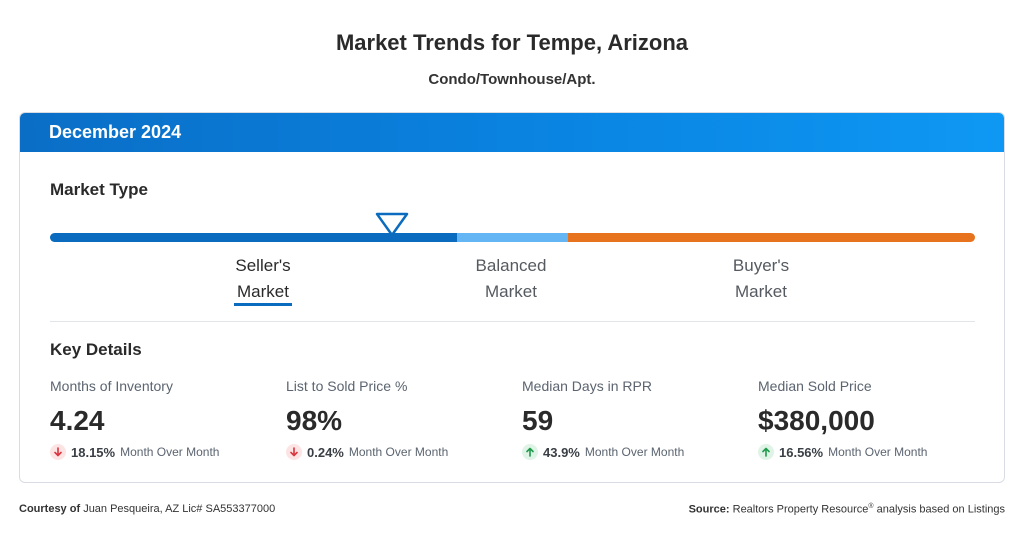 The height and width of the screenshot is (537, 1024). I want to click on registered-mark: ®, so click(871, 506).